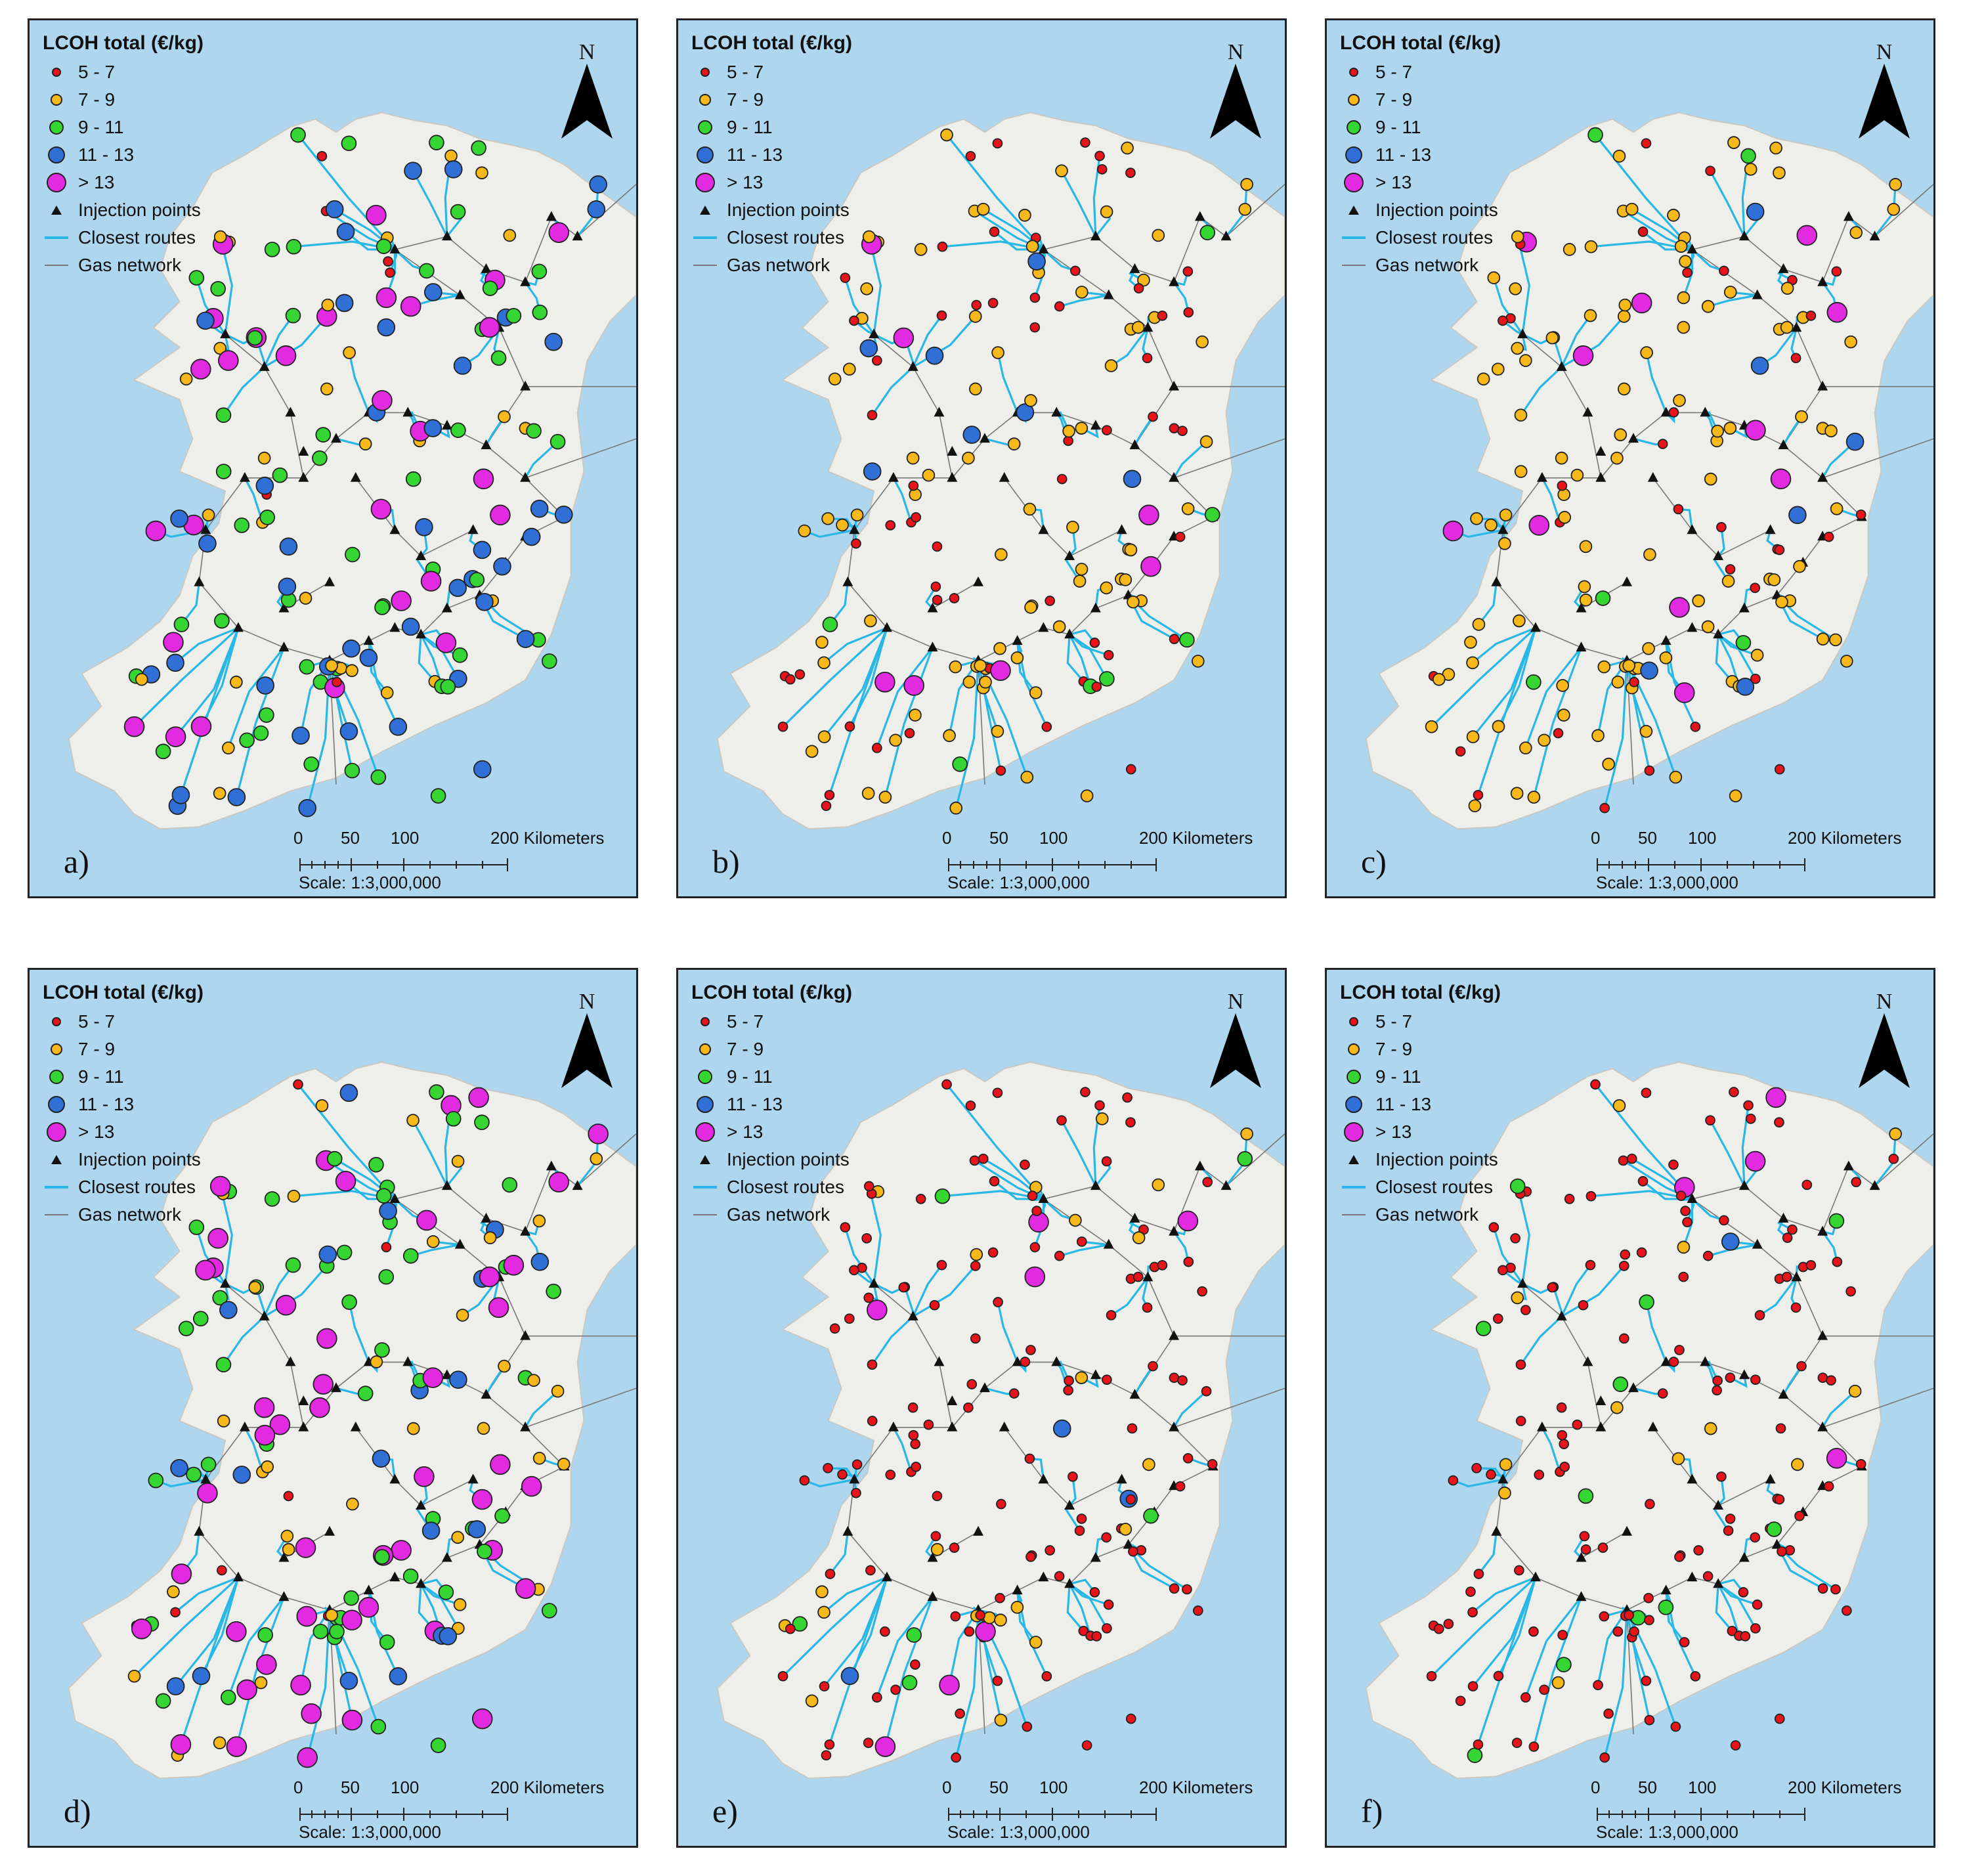 The image size is (1963, 1876). What do you see at coordinates (298, 838) in the screenshot?
I see `scale-tick-label: 0` at bounding box center [298, 838].